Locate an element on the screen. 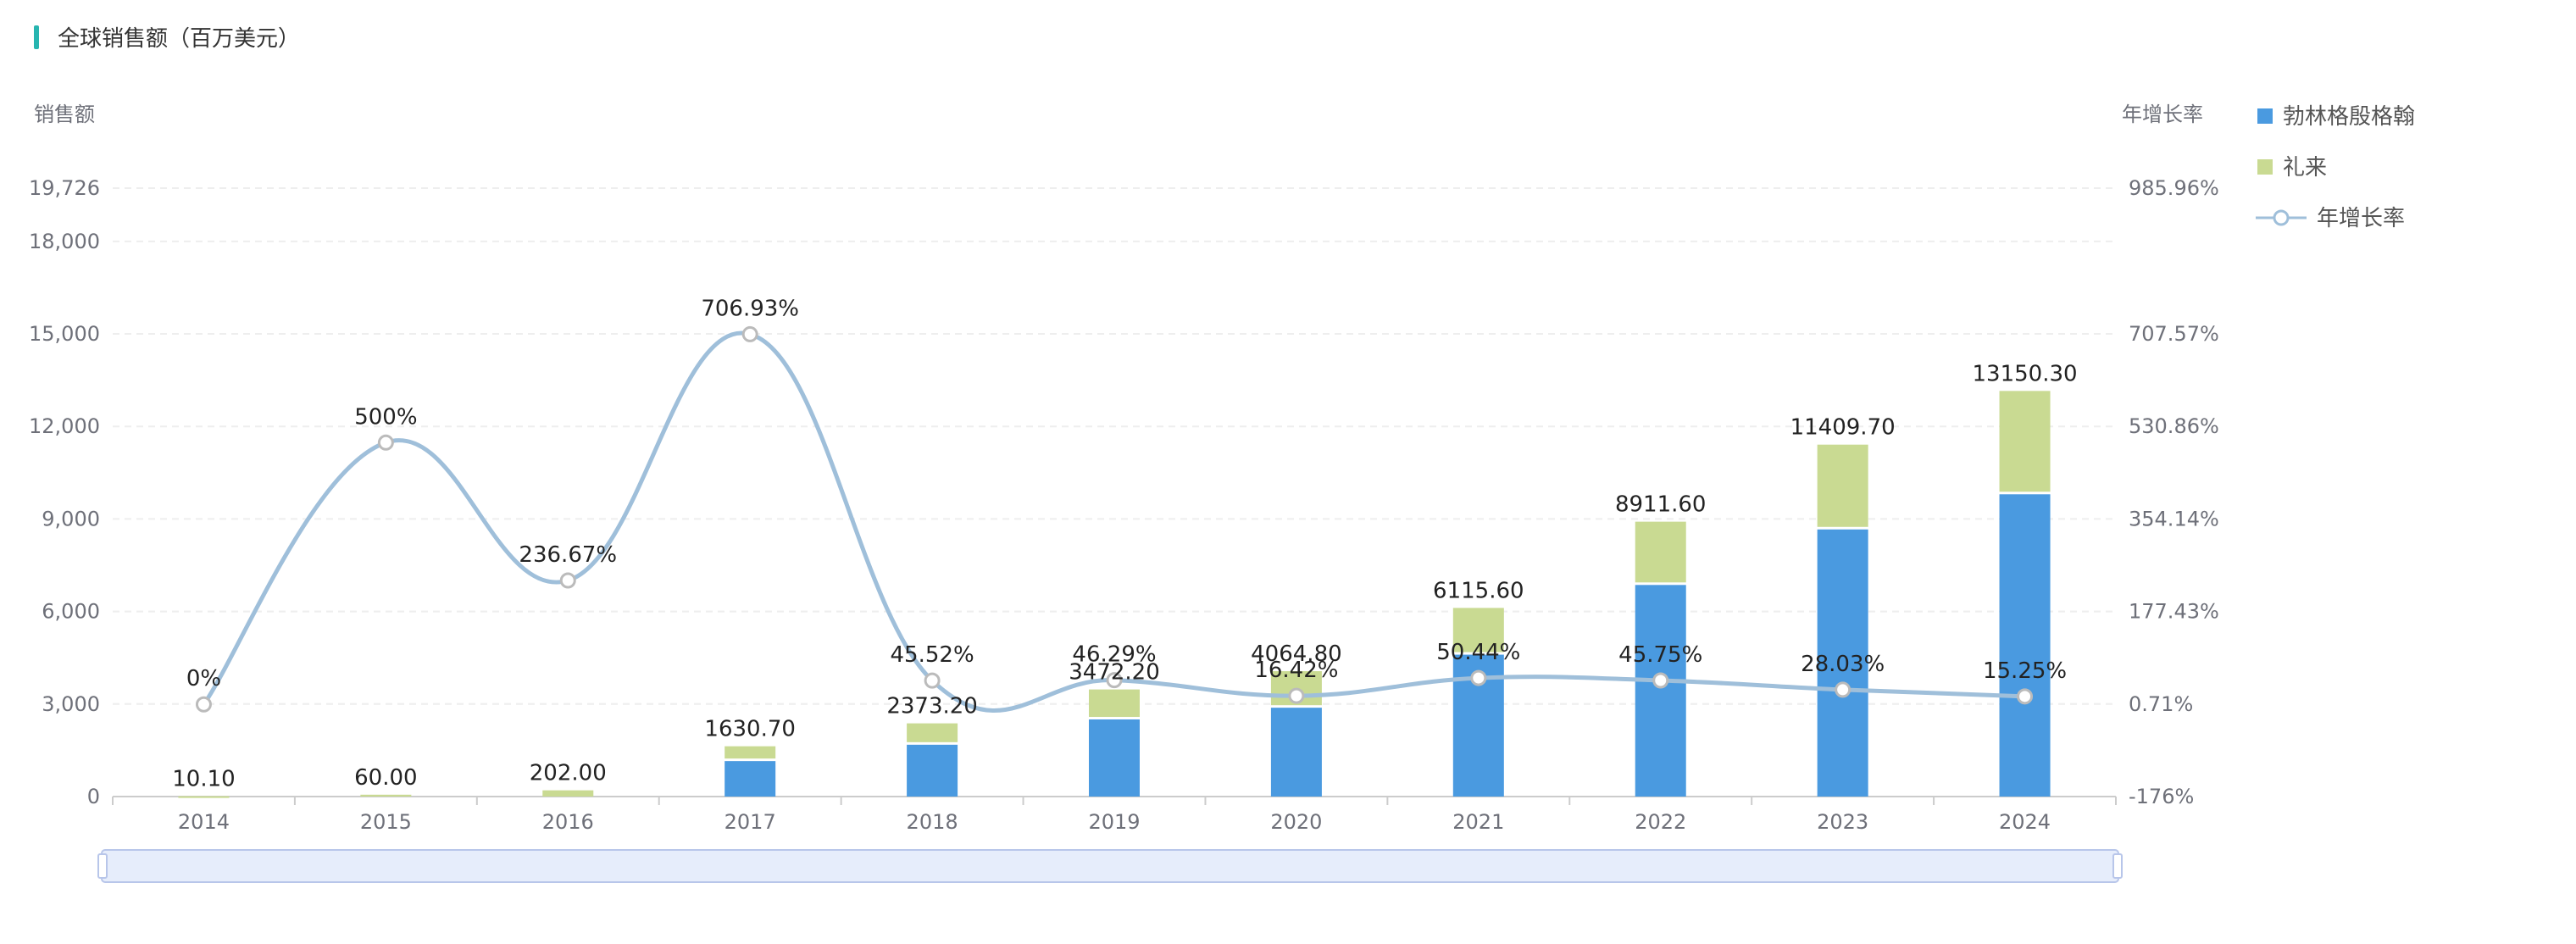  legend-swatch-b is located at coordinates (2265, 167).